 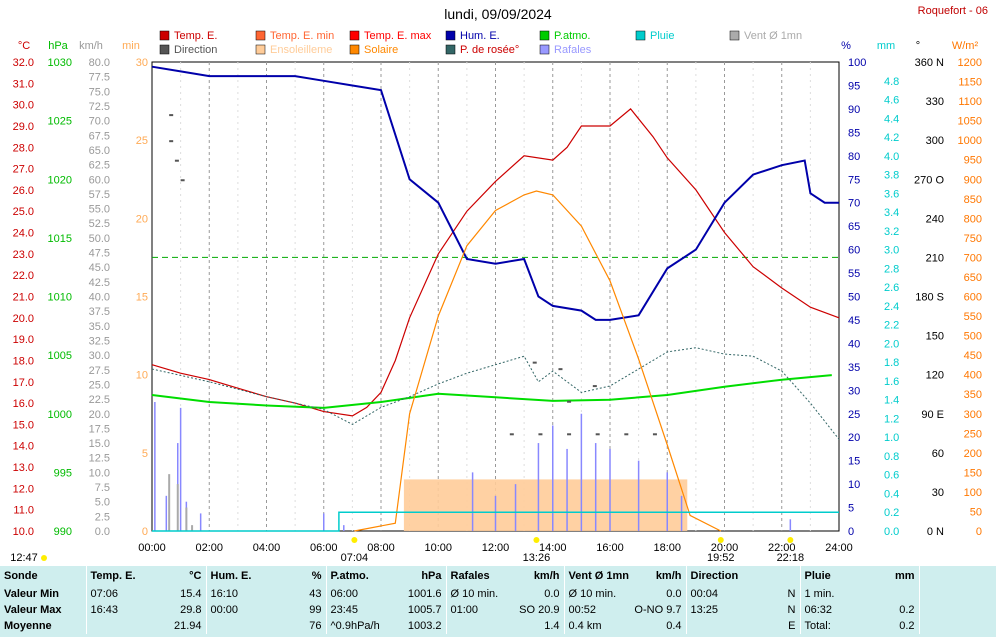 I want to click on stats-header-pluie: Pluie, so click(x=832, y=576).